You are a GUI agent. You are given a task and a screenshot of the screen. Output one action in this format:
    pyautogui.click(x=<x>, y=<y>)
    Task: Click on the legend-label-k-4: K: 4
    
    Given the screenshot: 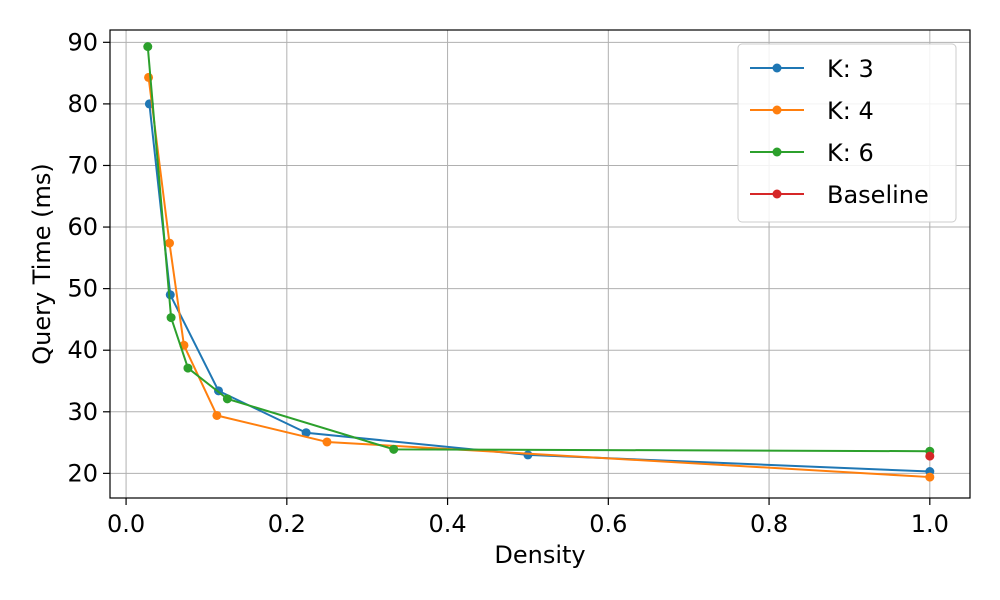 What is the action you would take?
    pyautogui.click(x=850, y=111)
    